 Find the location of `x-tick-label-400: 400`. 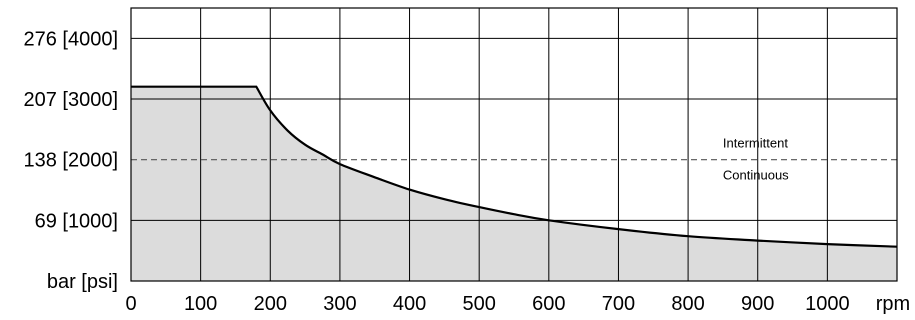

x-tick-label-400: 400 is located at coordinates (409, 304).